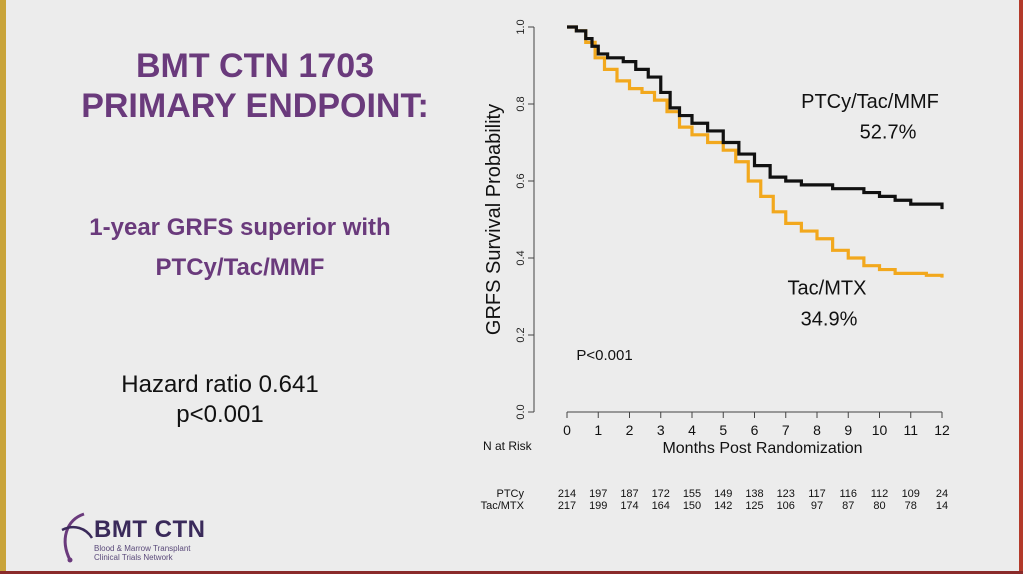 The image size is (1023, 574). What do you see at coordinates (503, 506) in the screenshot?
I see `risk-row-label: Tac/MTX` at bounding box center [503, 506].